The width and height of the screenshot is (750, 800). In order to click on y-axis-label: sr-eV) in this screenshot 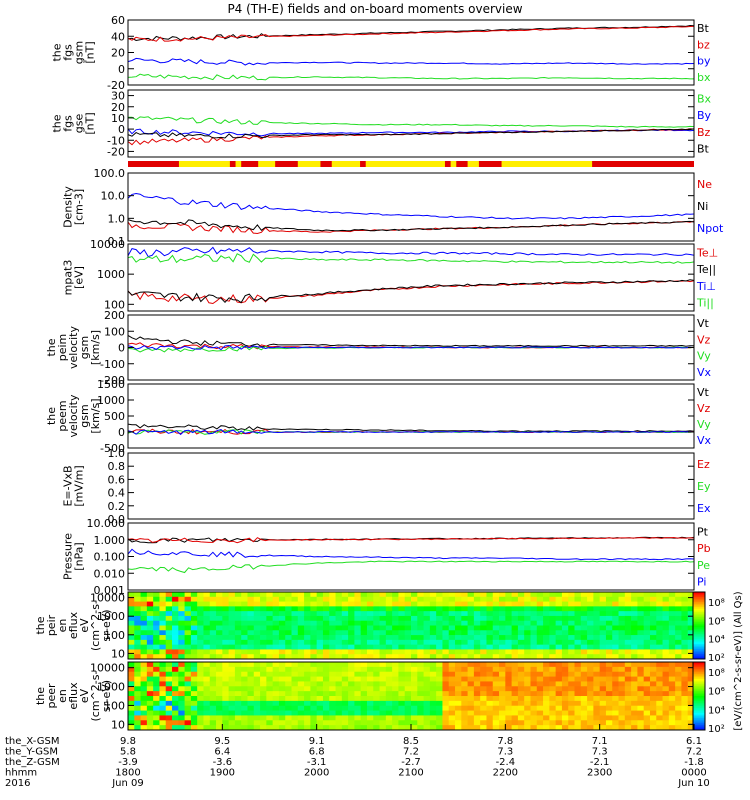, I will do `click(106, 696)`.